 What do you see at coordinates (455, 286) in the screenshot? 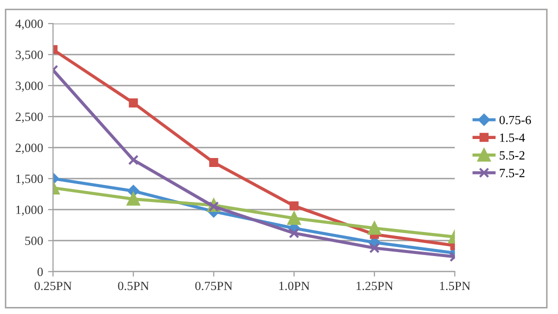
I see `x-tick-label: 1.5PN` at bounding box center [455, 286].